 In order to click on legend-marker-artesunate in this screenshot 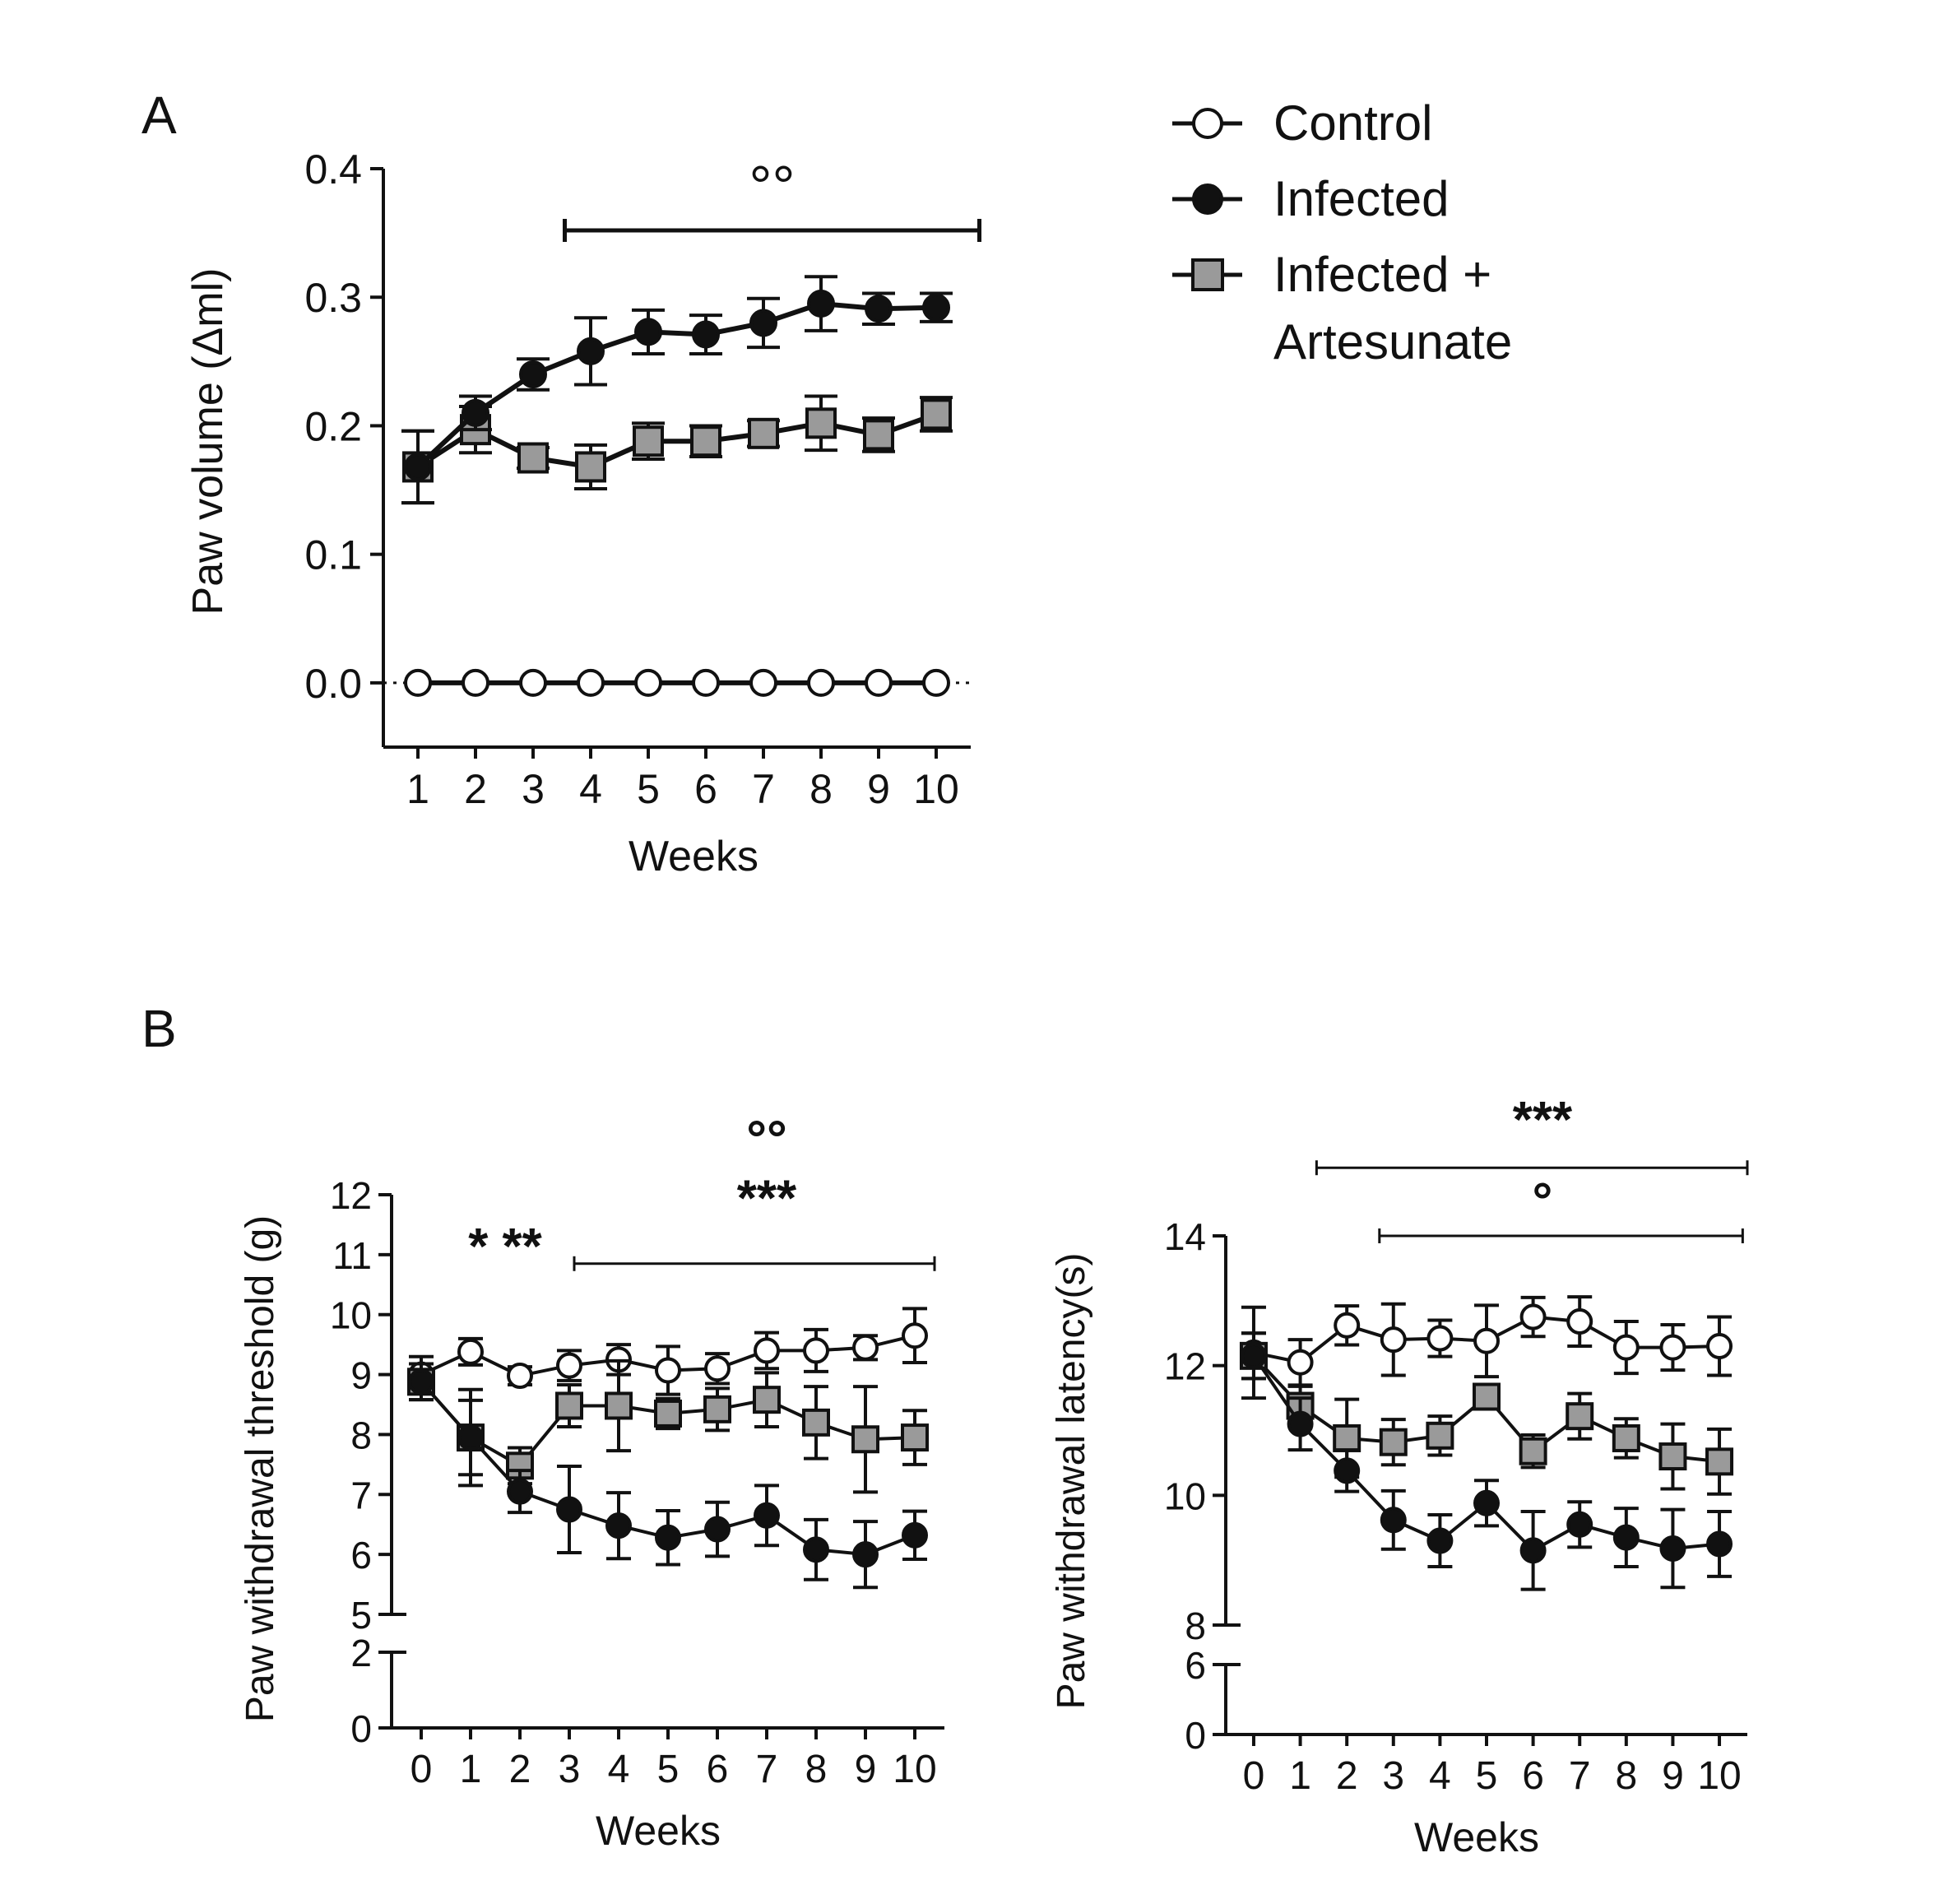, I will do `click(1207, 274)`.